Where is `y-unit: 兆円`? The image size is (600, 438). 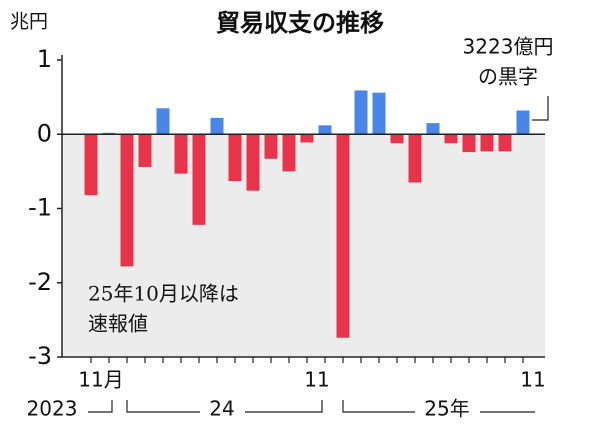
y-unit: 兆円 is located at coordinates (29, 22).